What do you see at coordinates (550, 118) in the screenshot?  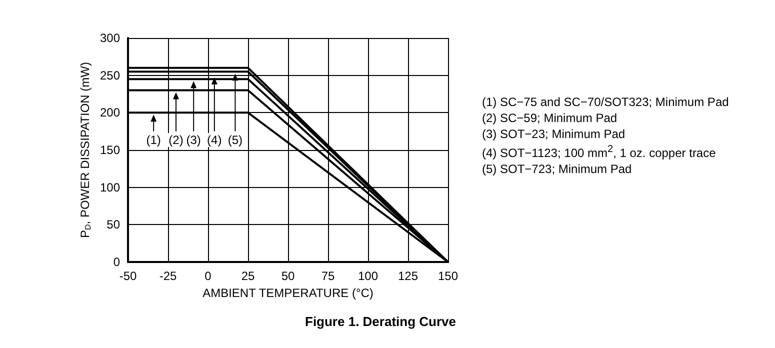 I see `text: (2) SC−59; Minimum Pad` at bounding box center [550, 118].